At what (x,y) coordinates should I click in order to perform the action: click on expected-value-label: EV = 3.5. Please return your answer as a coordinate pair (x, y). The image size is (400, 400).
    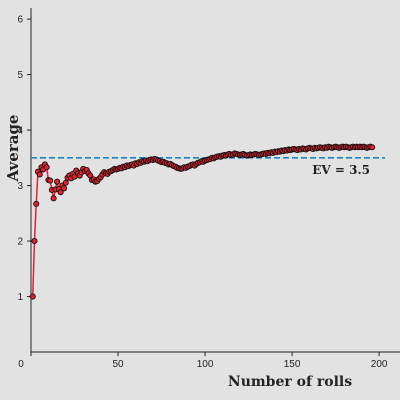
    Looking at the image, I should click on (341, 170).